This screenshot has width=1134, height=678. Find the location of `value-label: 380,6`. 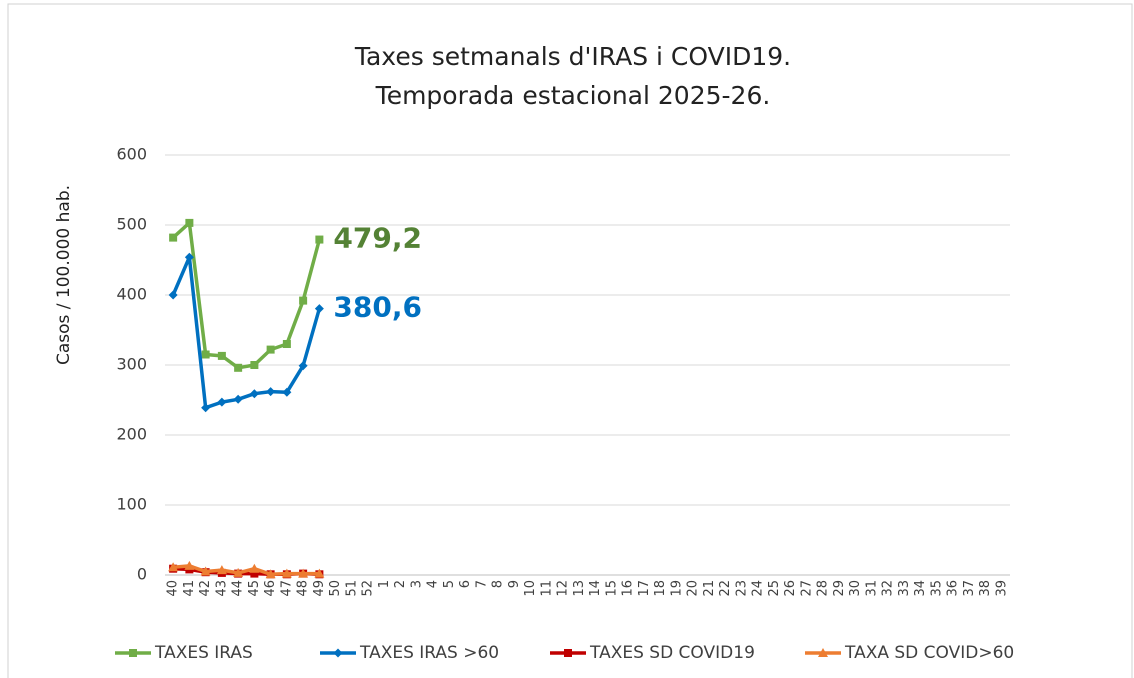

value-label: 380,6 is located at coordinates (377, 307).